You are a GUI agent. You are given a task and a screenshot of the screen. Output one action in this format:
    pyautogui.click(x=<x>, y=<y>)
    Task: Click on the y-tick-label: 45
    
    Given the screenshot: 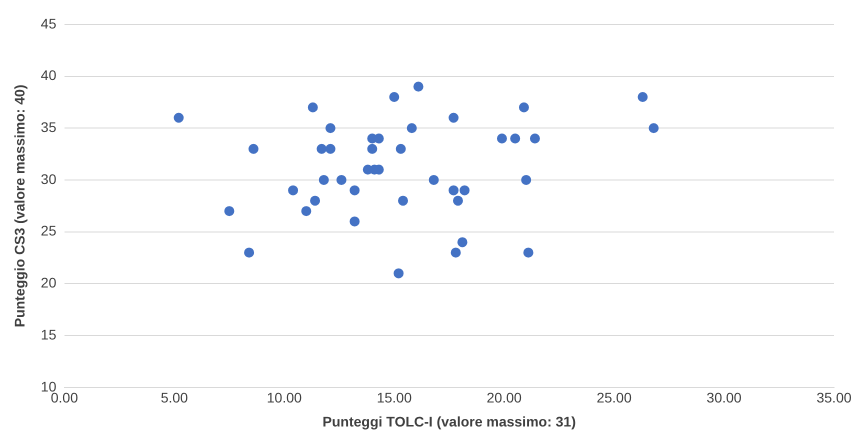 What is the action you would take?
    pyautogui.click(x=48, y=23)
    